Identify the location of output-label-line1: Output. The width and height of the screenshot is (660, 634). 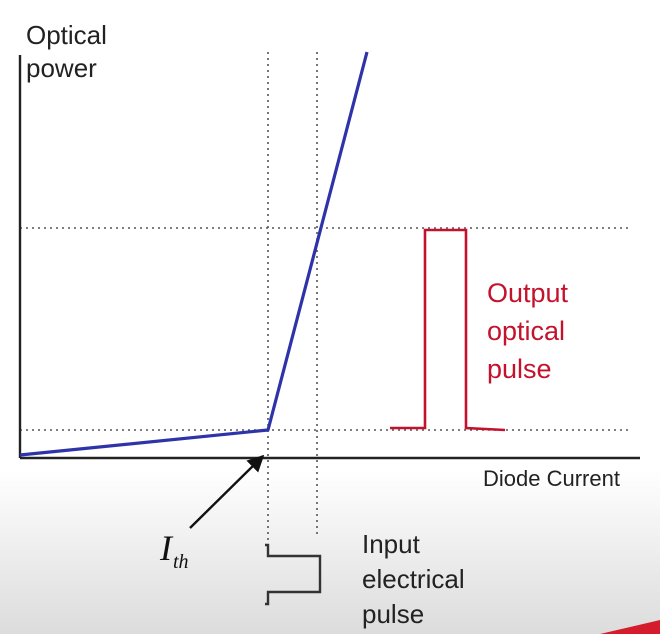
(528, 293).